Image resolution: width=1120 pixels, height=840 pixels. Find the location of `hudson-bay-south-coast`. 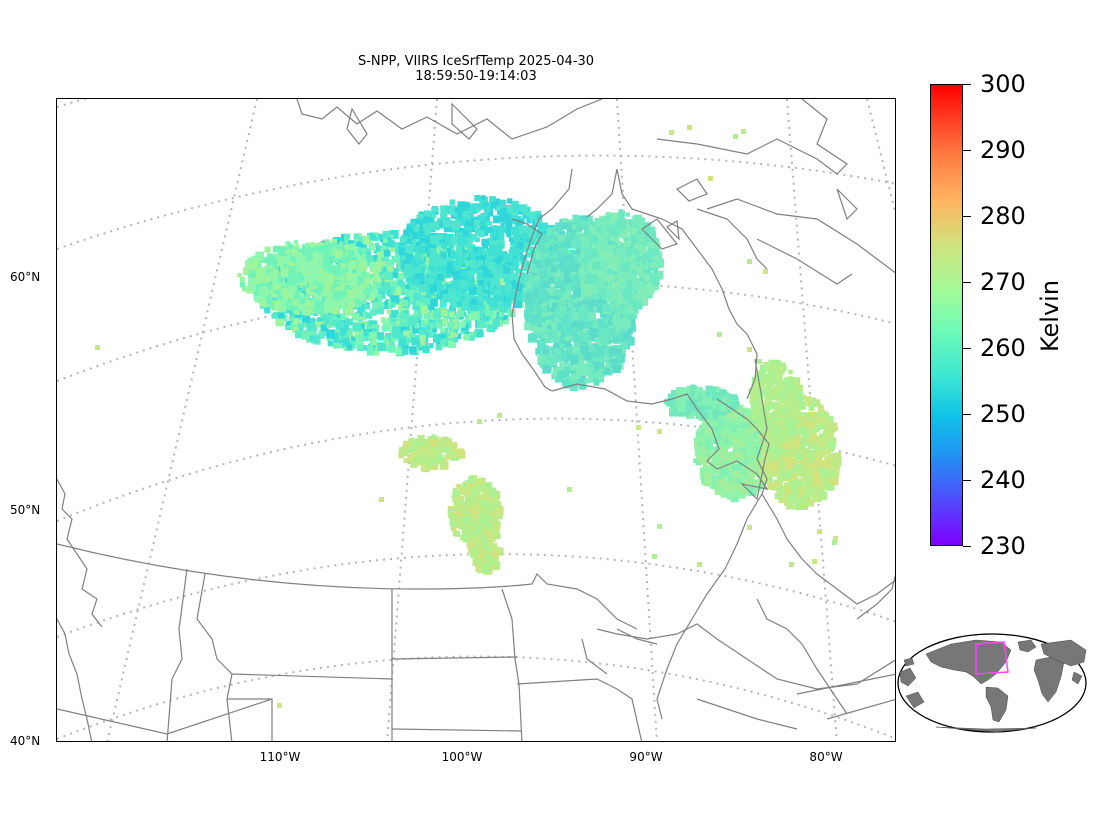

hudson-bay-south-coast is located at coordinates (660, 442).